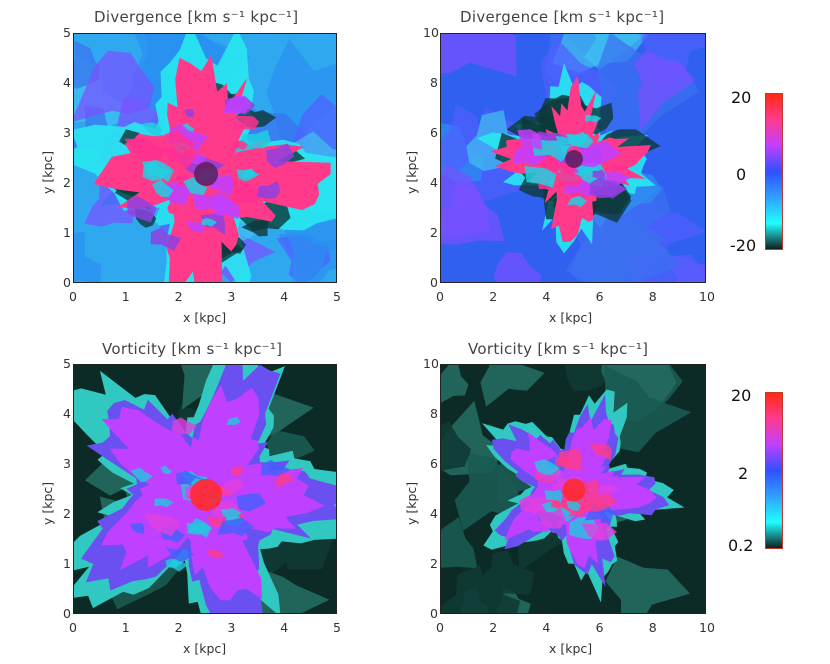 The image size is (830, 664). I want to click on vorticity-map-5kpc, so click(205, 489).